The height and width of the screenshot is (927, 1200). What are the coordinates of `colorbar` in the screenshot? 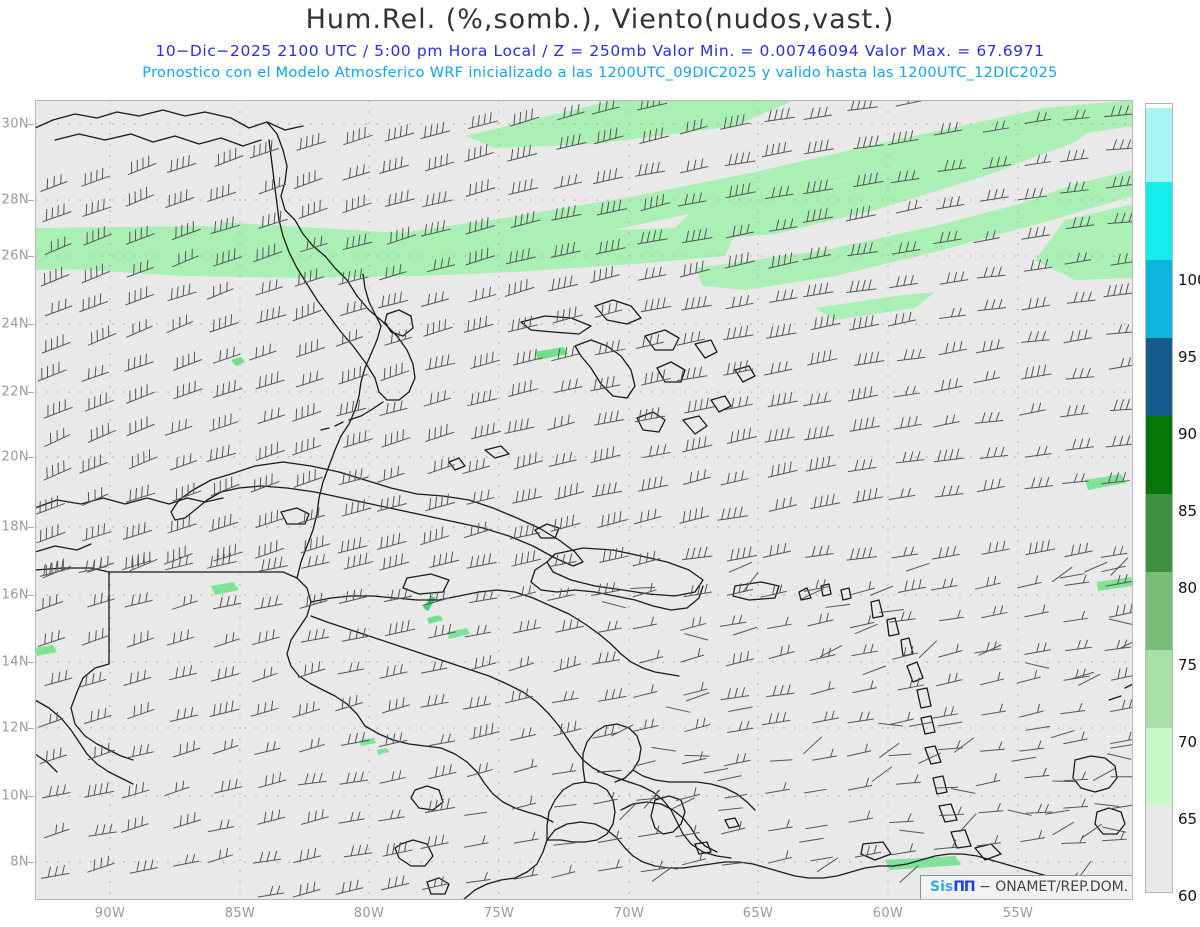 It's located at (1159, 498).